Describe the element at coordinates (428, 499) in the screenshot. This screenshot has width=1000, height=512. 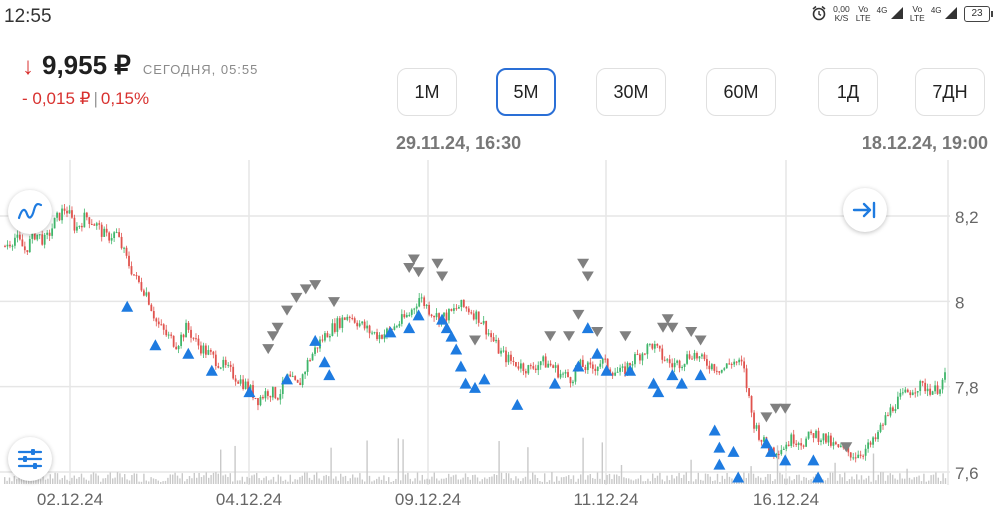
I see `x-tick-label: 09.12.24` at that location.